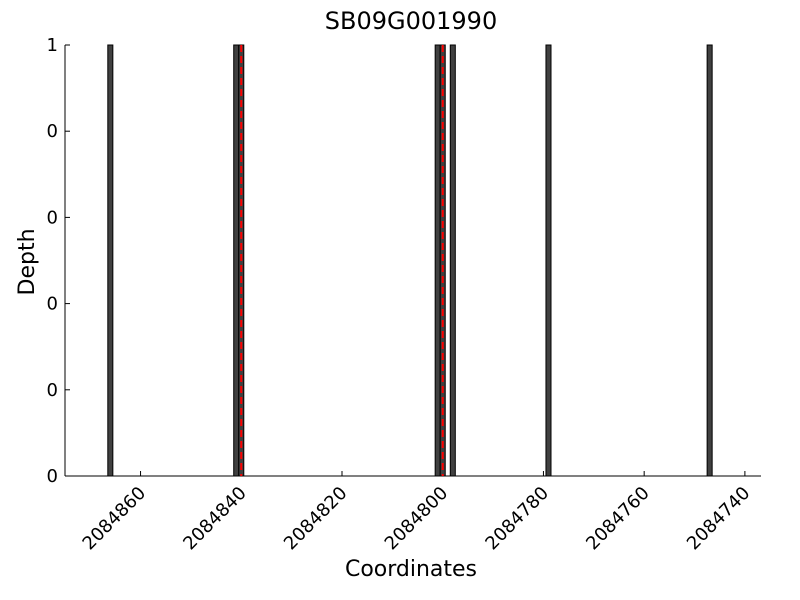 This screenshot has width=800, height=600. Describe the element at coordinates (411, 21) in the screenshot. I see `chart-title: SB09G001990` at that location.